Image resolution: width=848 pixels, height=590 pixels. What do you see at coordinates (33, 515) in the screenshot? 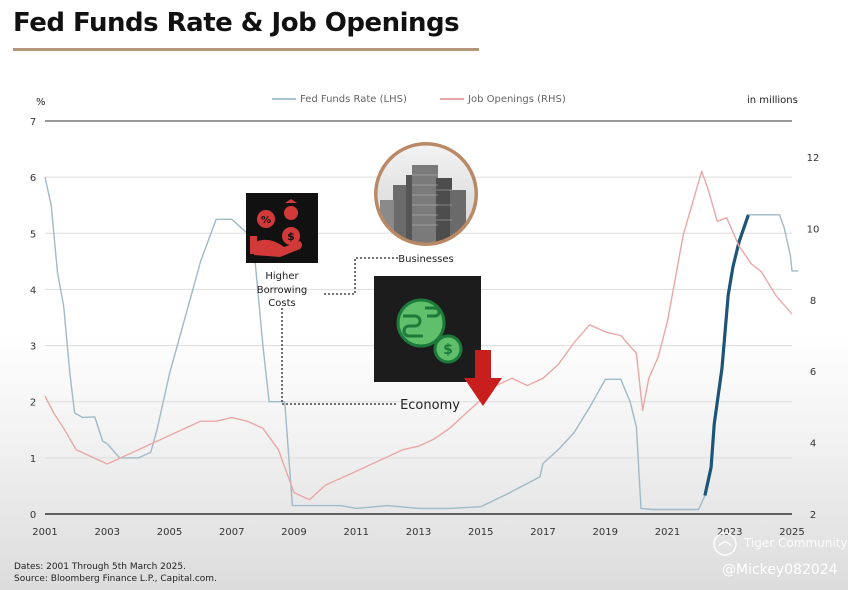
I see `y-left-tick-label: 0` at bounding box center [33, 515].